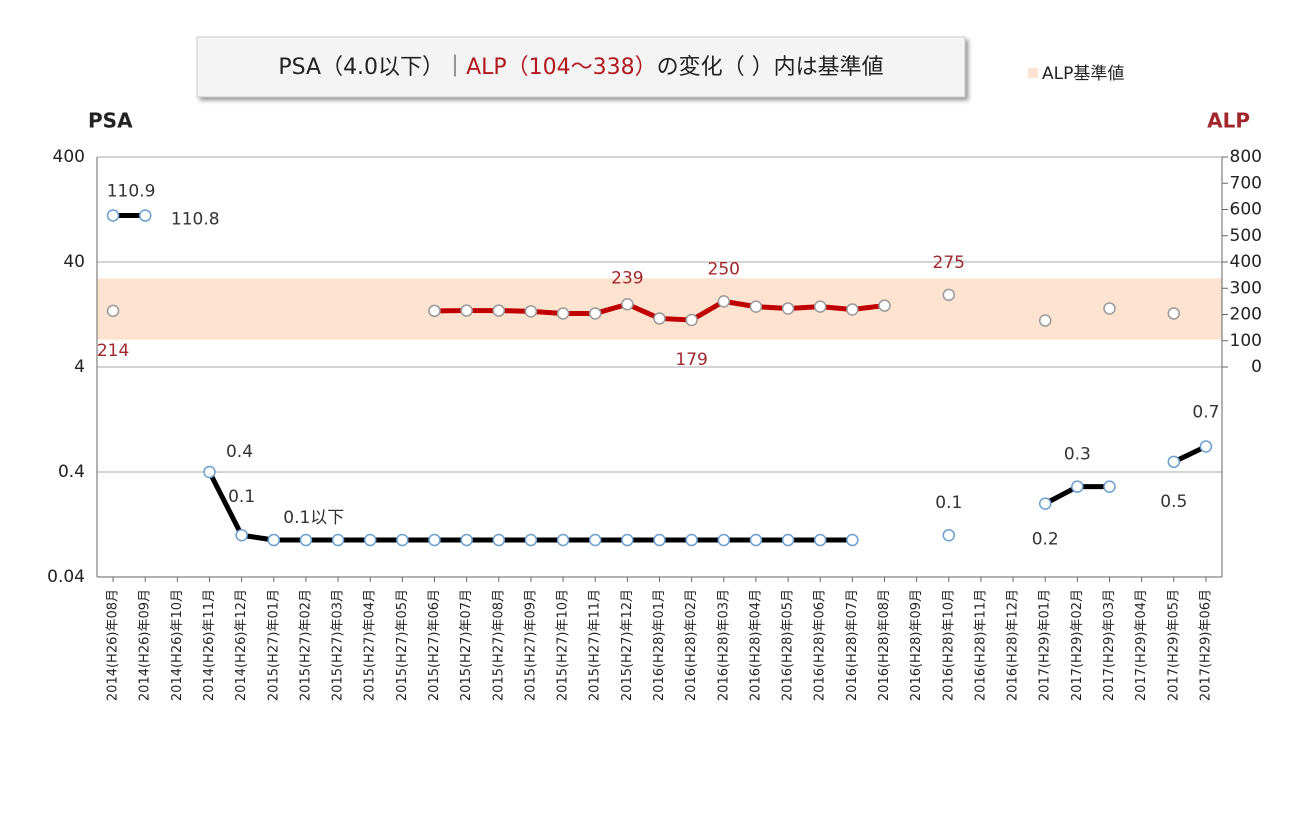  I want to click on y2-tick-label: 500, so click(1246, 236).